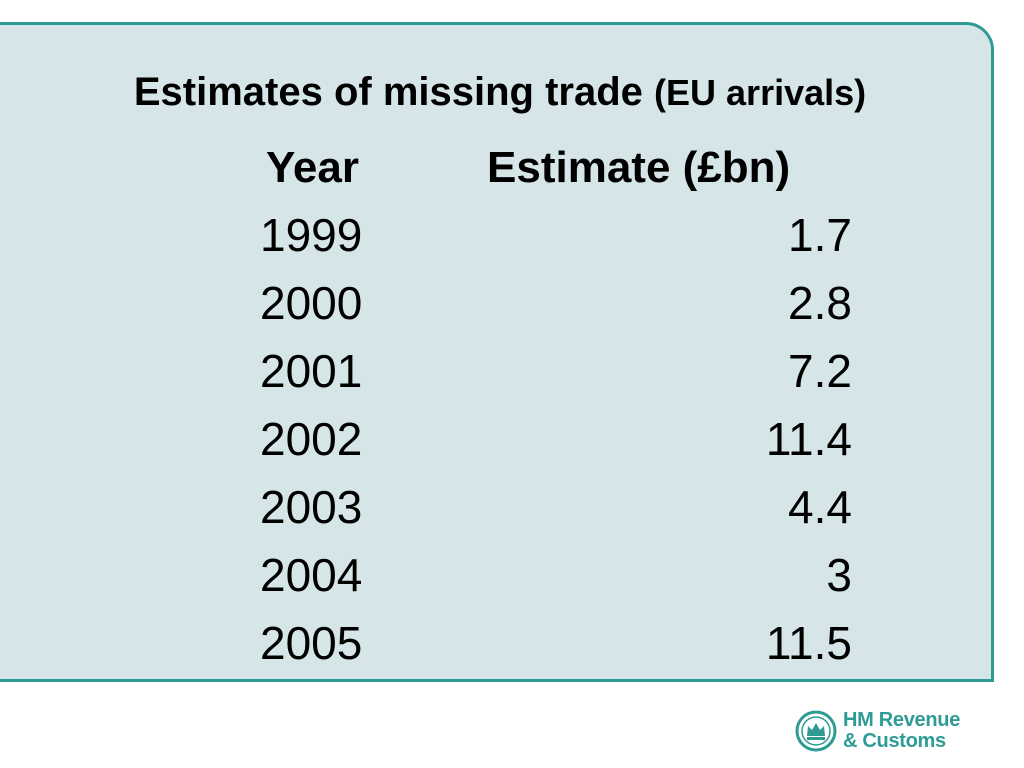 The image size is (1024, 768). I want to click on row-estimate-2000: 2.8, so click(820, 303).